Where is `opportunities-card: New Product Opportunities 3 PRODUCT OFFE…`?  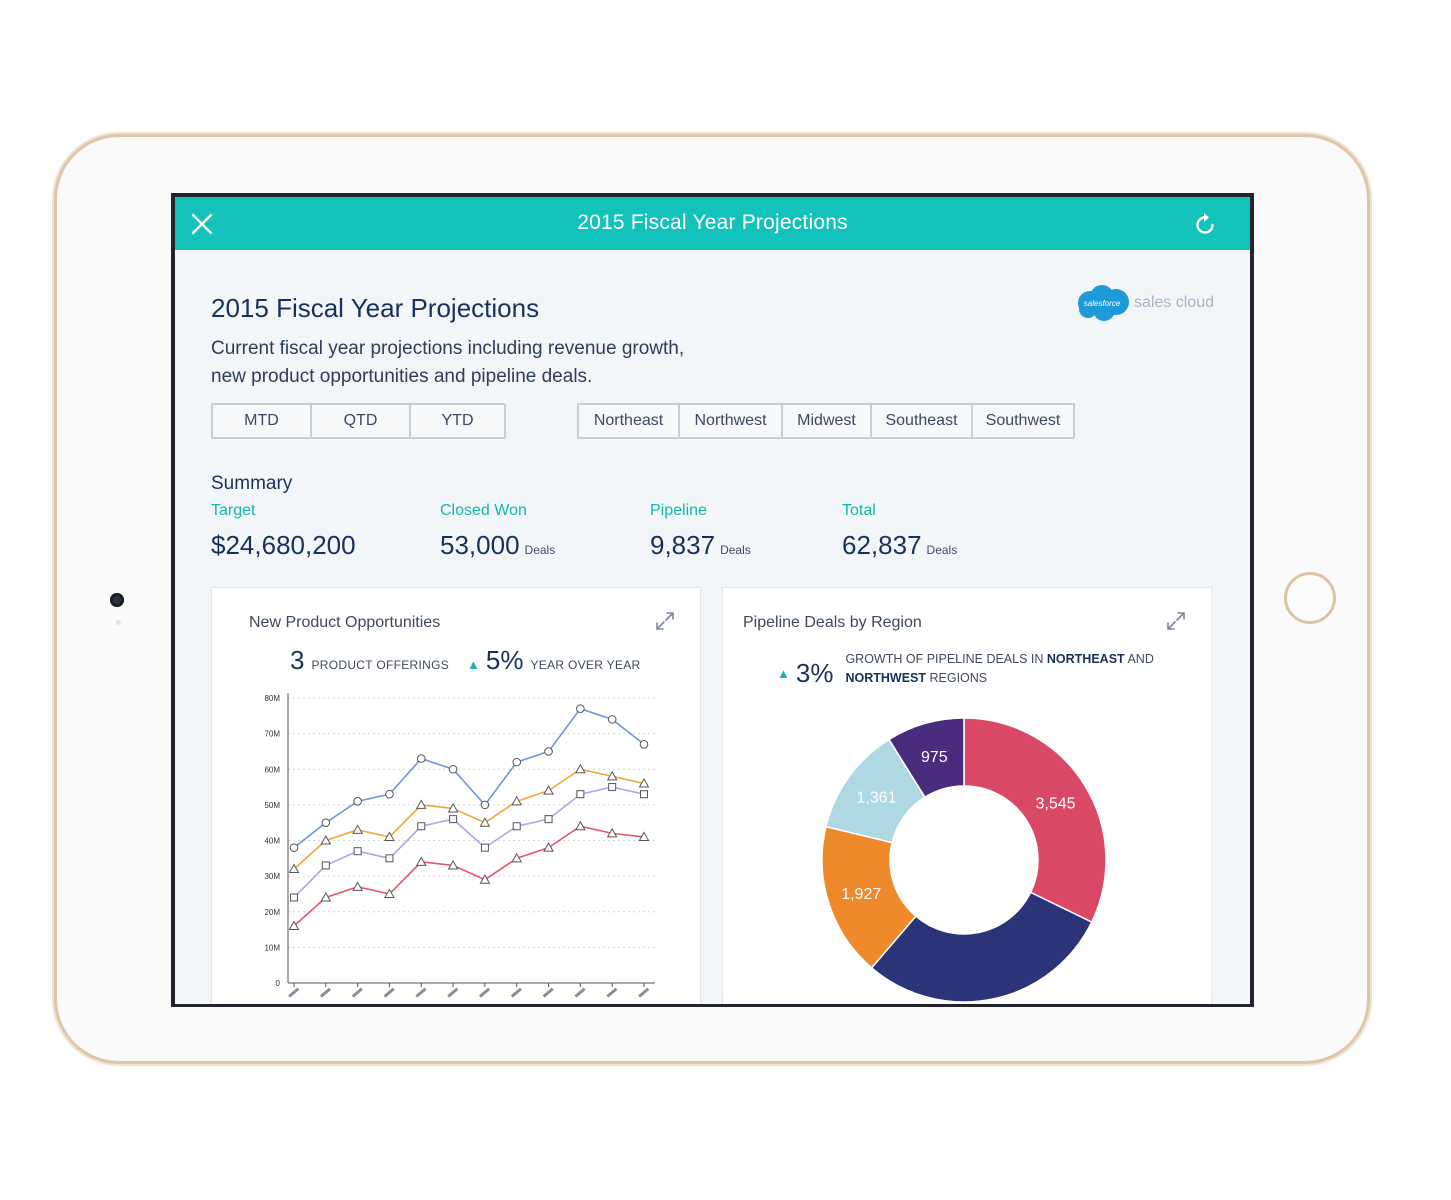
opportunities-card: New Product Opportunities 3 PRODUCT OFFE… is located at coordinates (456, 795).